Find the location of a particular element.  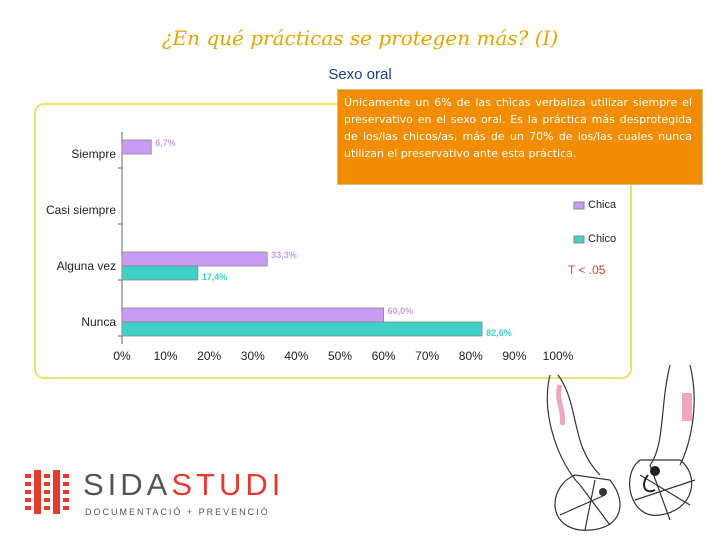

logo-wordmark: SIDASTUDI is located at coordinates (183, 485).